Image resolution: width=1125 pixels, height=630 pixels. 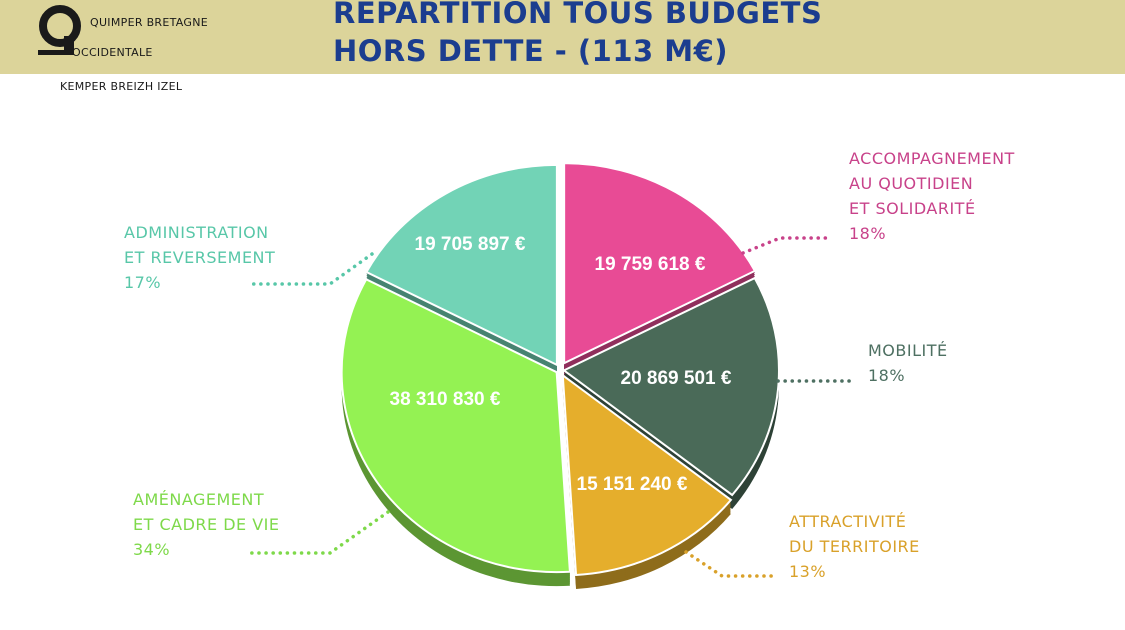 What do you see at coordinates (121, 86) in the screenshot?
I see `logo-line-3: KEMPER BREIZH IZEL` at bounding box center [121, 86].